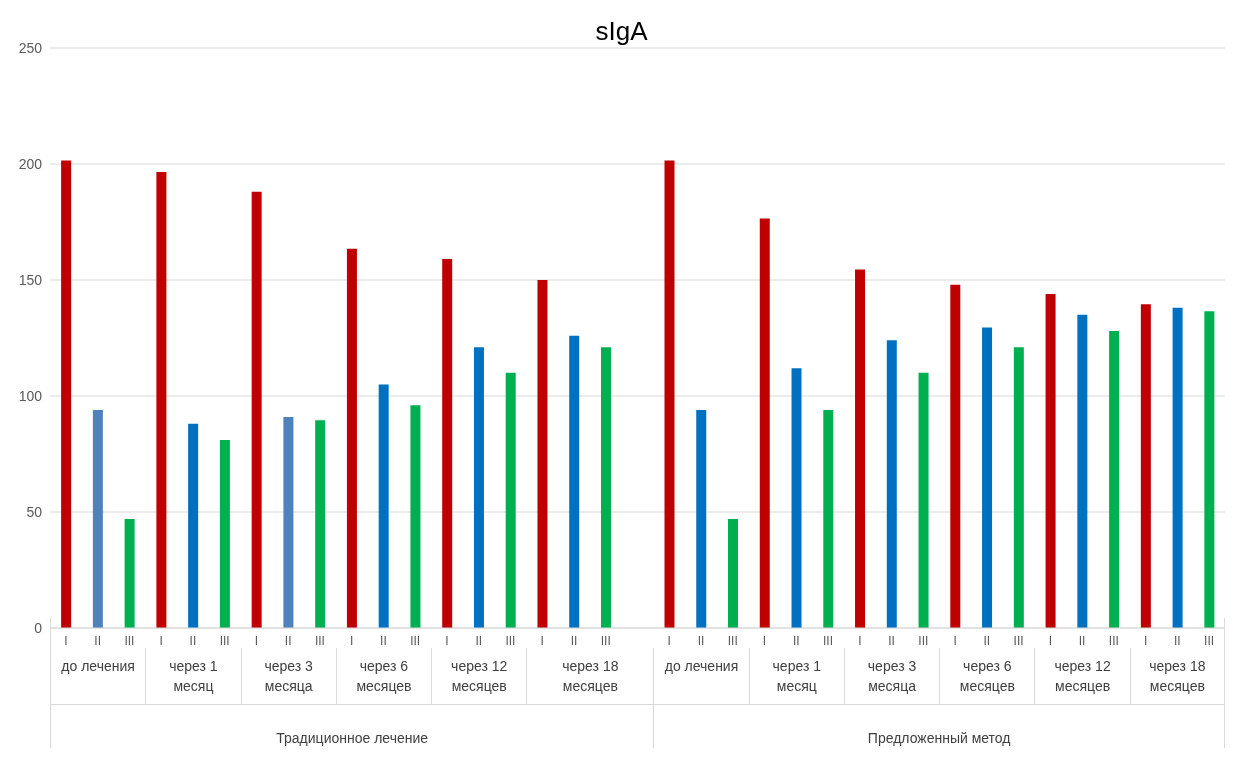 This screenshot has width=1243, height=767. What do you see at coordinates (30, 163) in the screenshot?
I see `y-tick-label: 200` at bounding box center [30, 163].